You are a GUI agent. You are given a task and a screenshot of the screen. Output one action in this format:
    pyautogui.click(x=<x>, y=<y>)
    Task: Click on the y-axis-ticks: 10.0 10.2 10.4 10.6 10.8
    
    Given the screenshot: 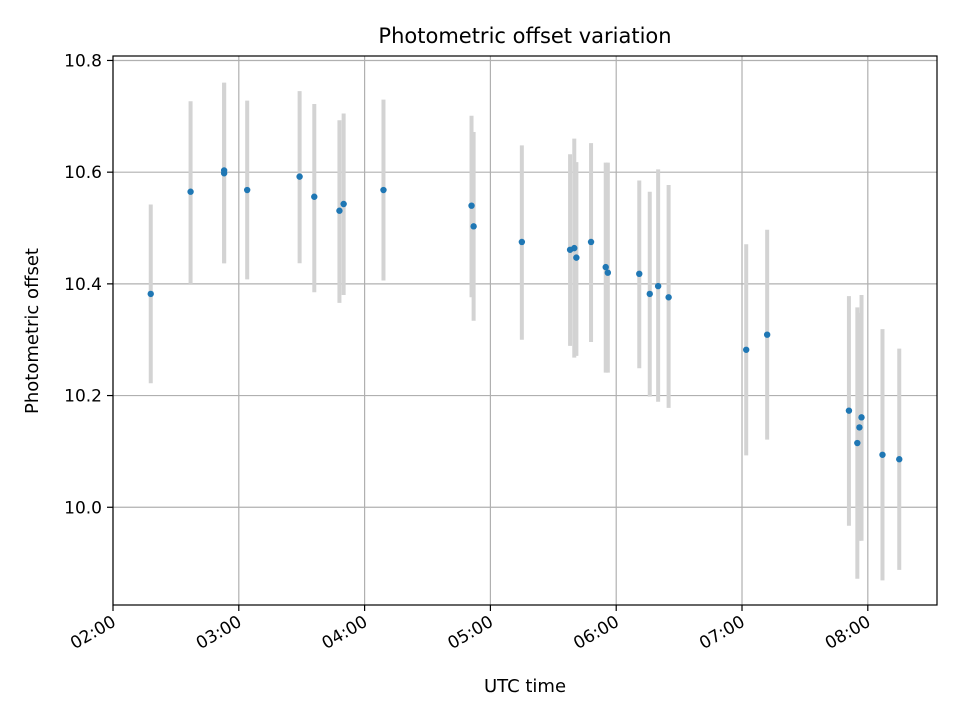 What is the action you would take?
    pyautogui.click(x=88, y=284)
    